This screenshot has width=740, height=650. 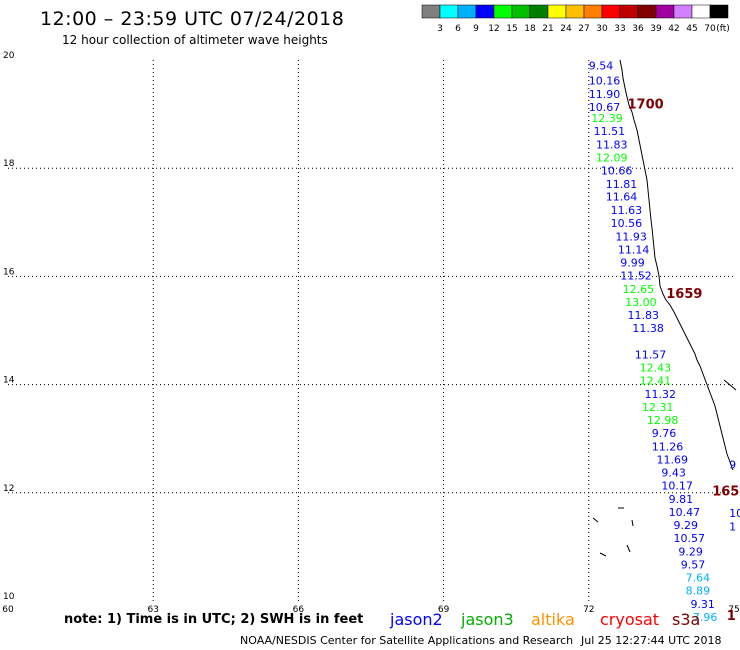 What do you see at coordinates (476, 29) in the screenshot?
I see `color-scale-label: 9` at bounding box center [476, 29].